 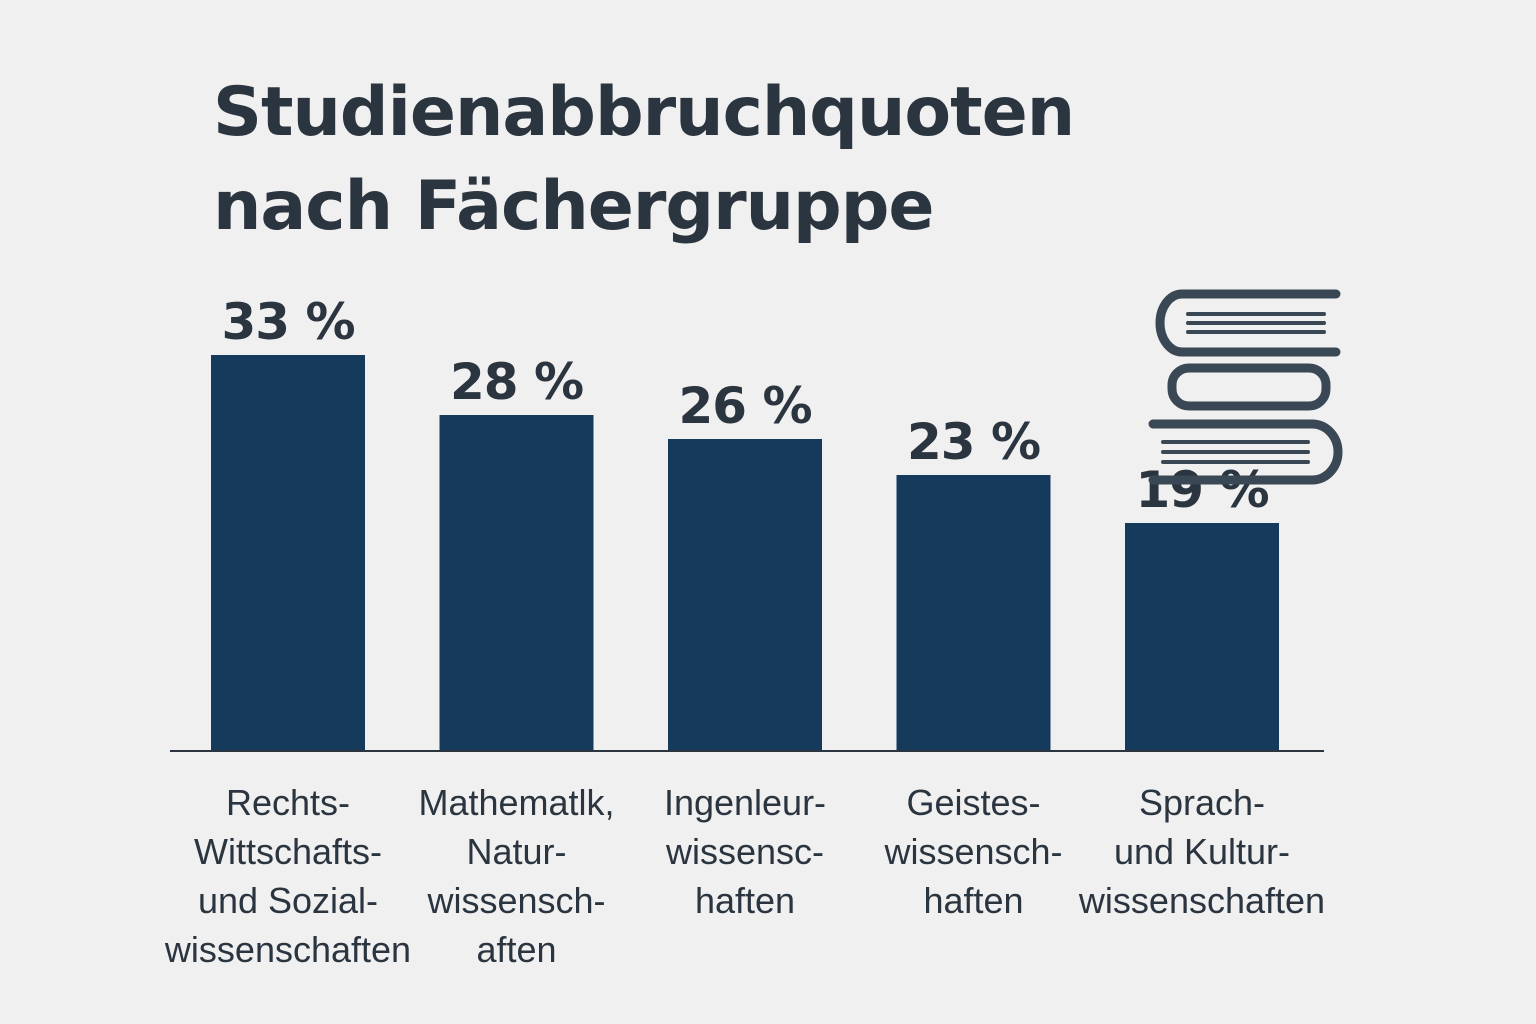 What do you see at coordinates (744, 851) in the screenshot?
I see `category-label-3-line-2: wissensc-` at bounding box center [744, 851].